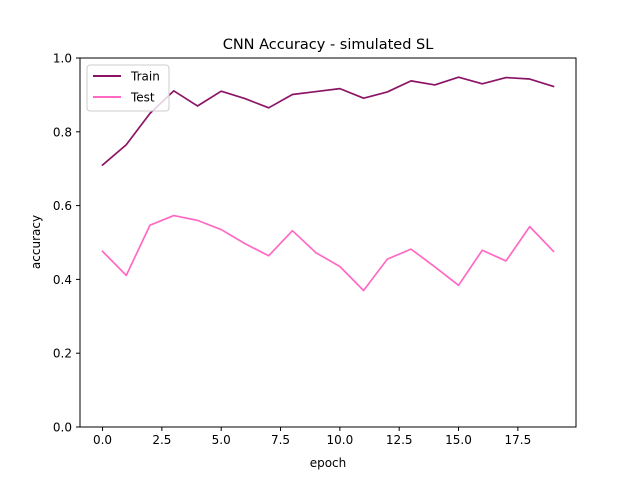  Describe the element at coordinates (62, 132) in the screenshot. I see `y-tick-label: 0.8` at that location.